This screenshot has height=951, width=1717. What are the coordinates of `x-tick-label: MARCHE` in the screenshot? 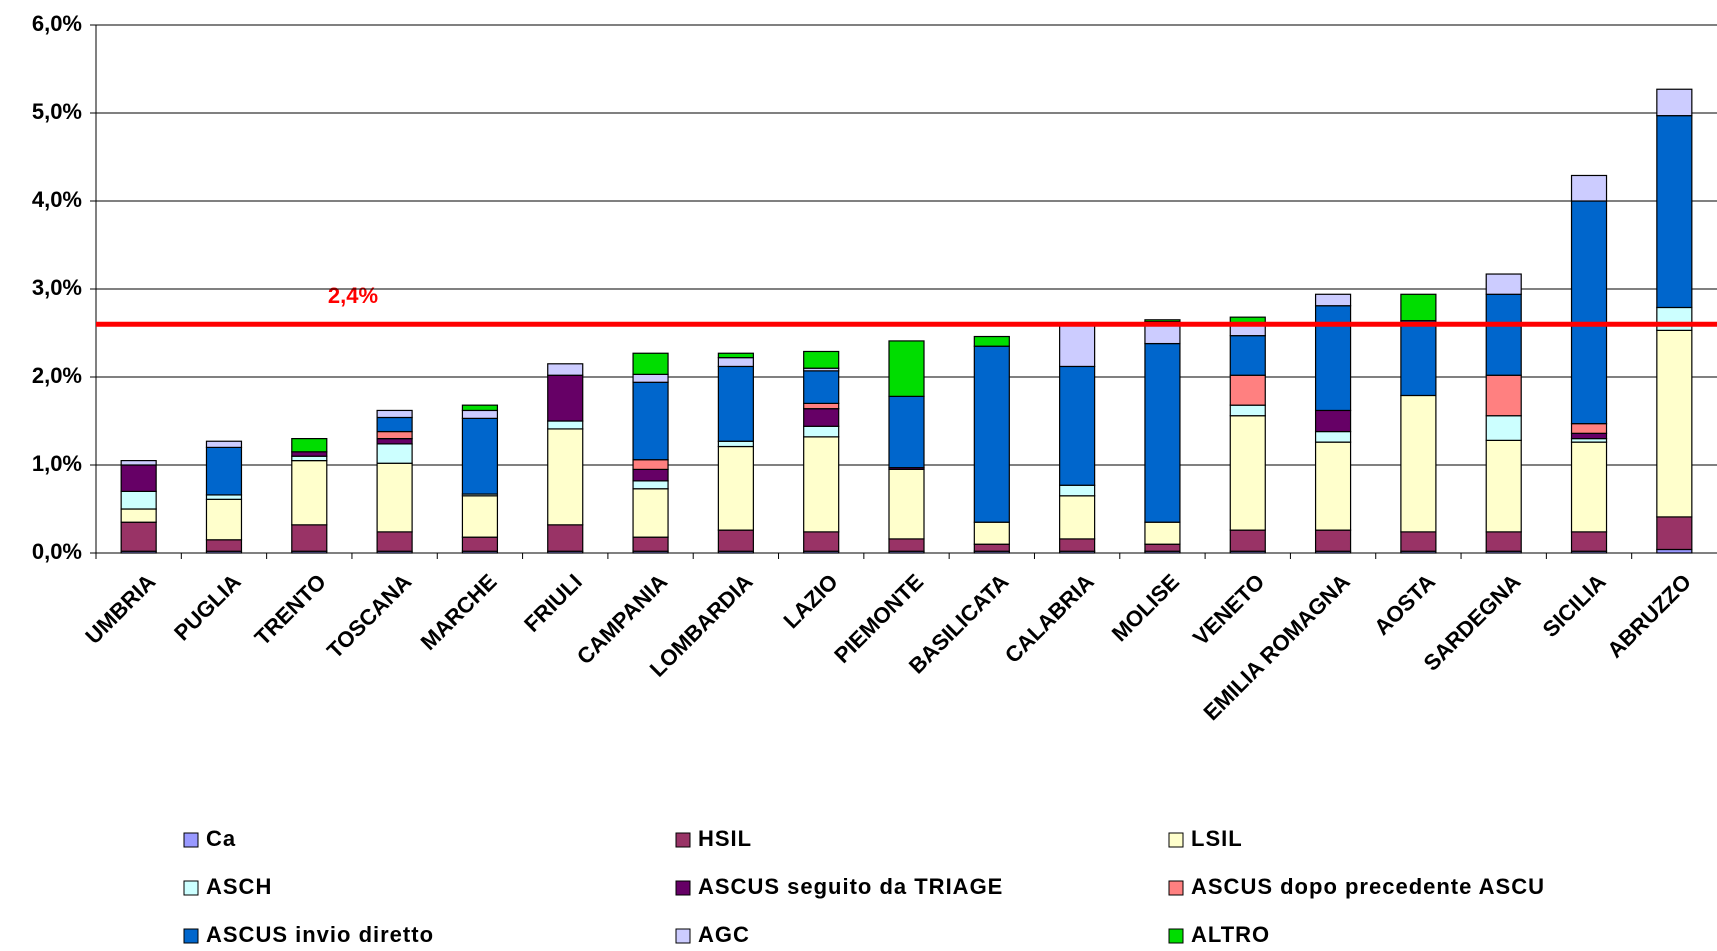 It's located at (459, 612).